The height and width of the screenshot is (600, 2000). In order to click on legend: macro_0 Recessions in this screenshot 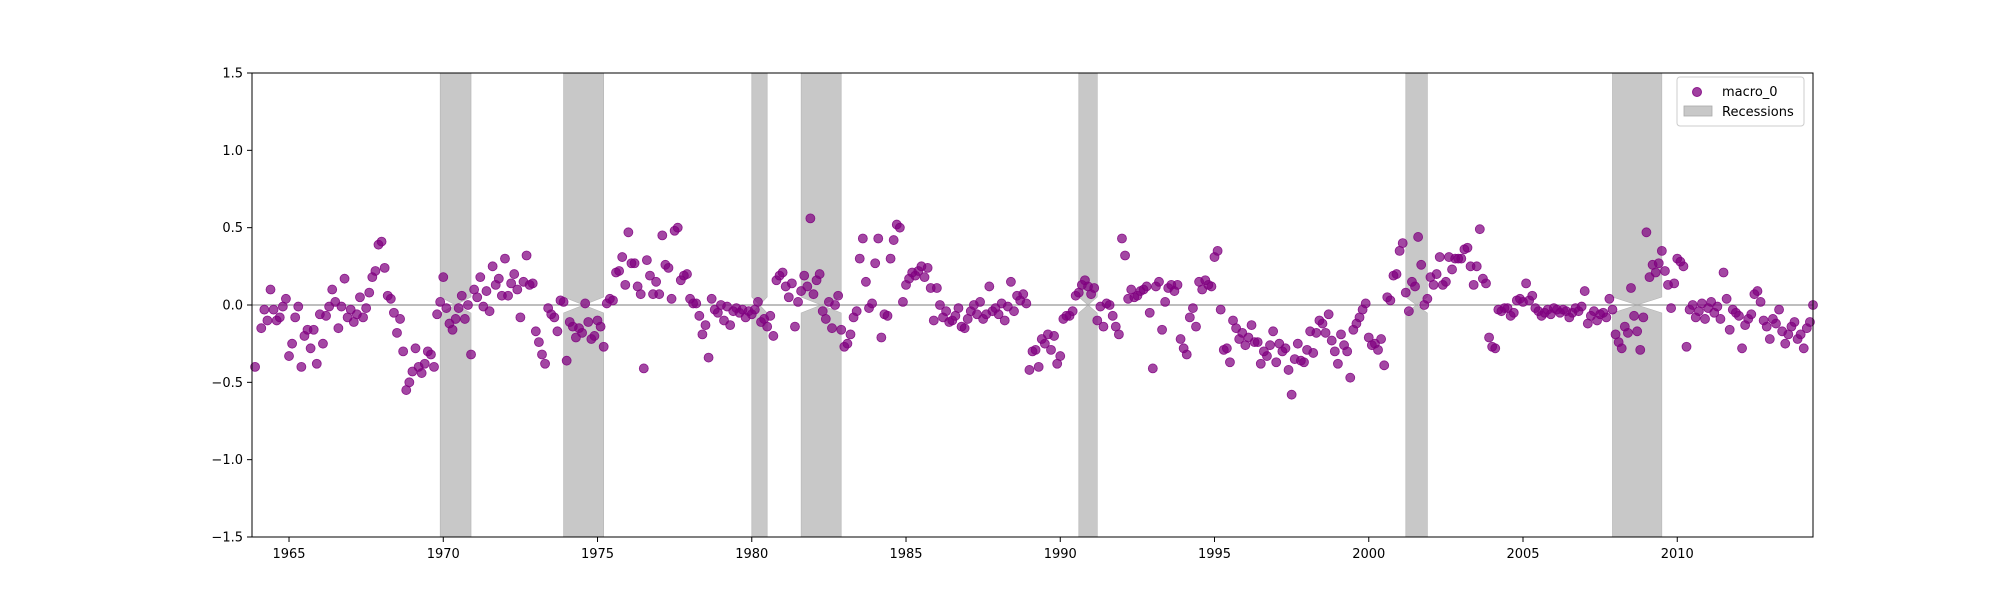, I will do `click(1740, 101)`.